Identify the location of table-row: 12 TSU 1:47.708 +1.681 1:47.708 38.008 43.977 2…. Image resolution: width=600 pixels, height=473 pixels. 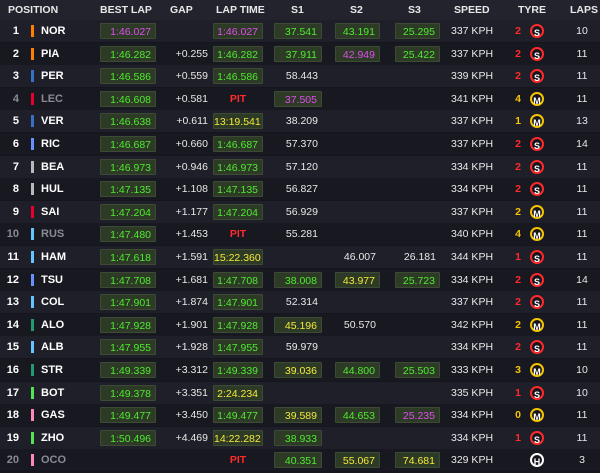
(300, 279).